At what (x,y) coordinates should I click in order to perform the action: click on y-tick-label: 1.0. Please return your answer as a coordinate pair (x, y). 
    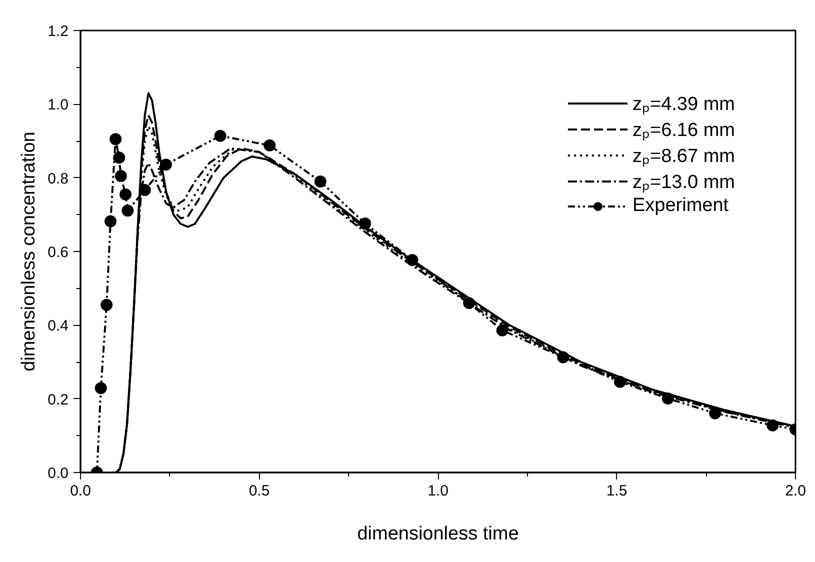
    Looking at the image, I should click on (58, 105).